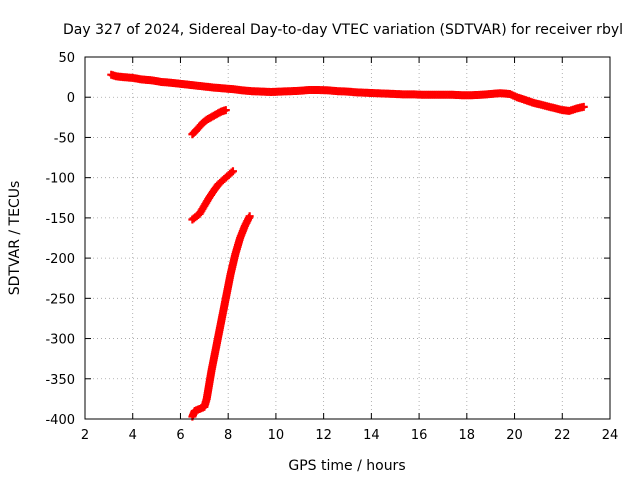 Image resolution: width=640 pixels, height=480 pixels. I want to click on y-tick-label: -300, so click(60, 340).